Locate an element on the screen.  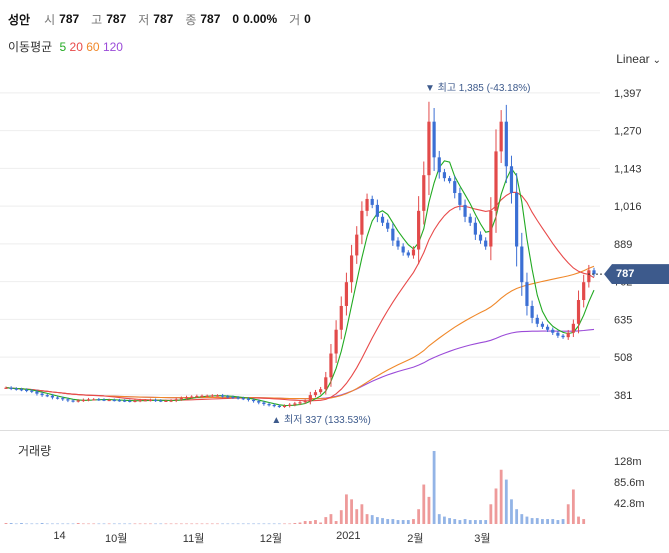
x-tick-label: 11월 is located at coordinates (193, 539).